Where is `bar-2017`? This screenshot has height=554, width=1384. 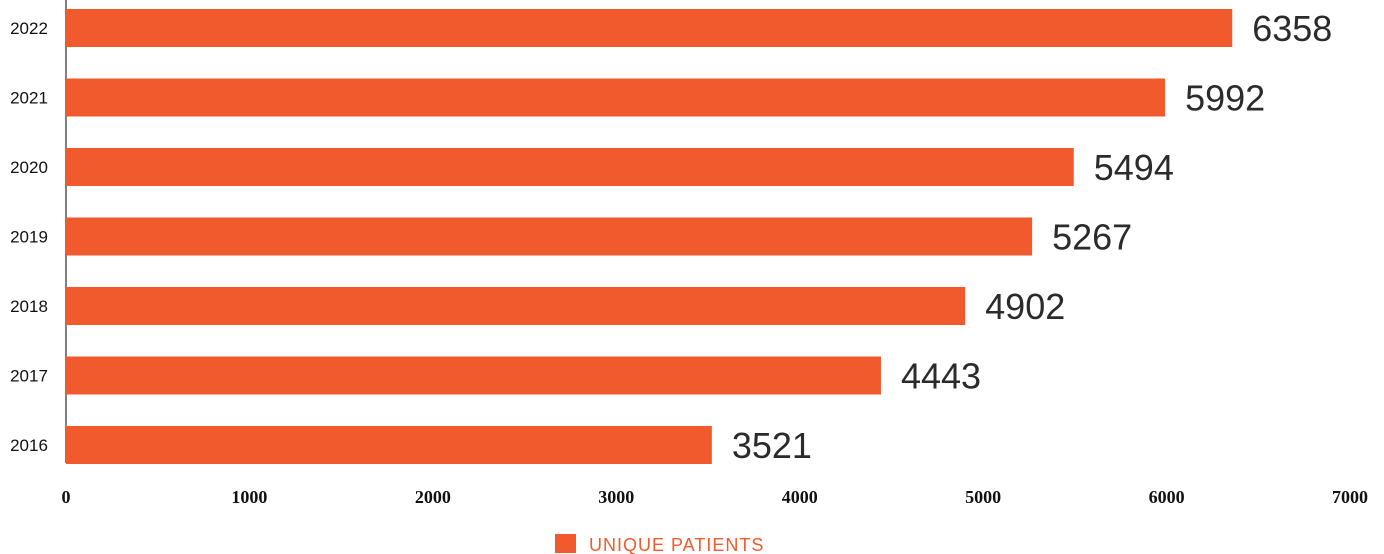
bar-2017 is located at coordinates (473, 375).